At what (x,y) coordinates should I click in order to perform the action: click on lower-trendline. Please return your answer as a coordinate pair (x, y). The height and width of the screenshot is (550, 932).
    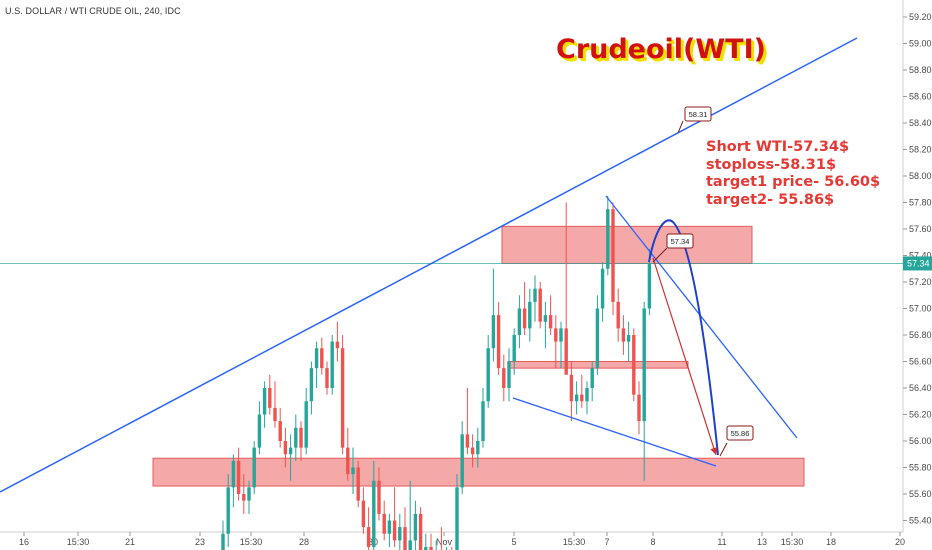
    Looking at the image, I should click on (614, 432).